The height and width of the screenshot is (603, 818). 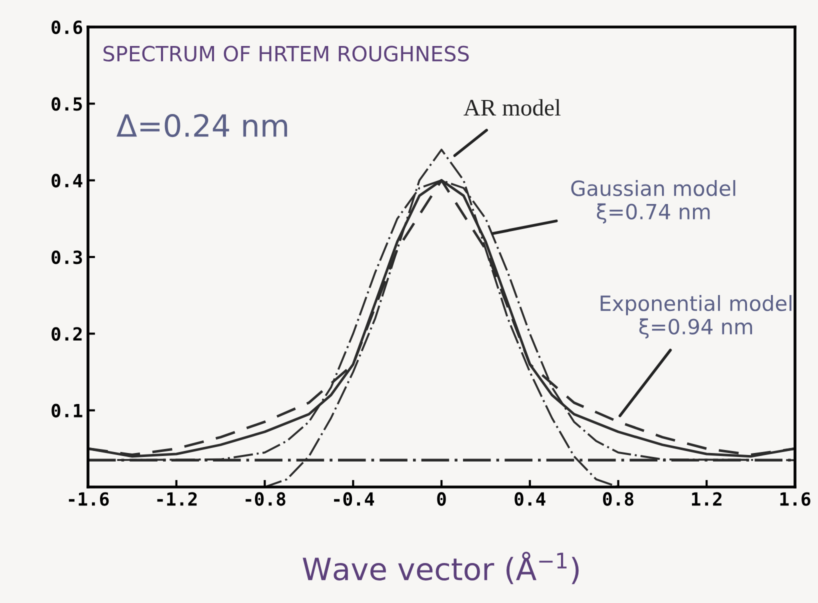 What do you see at coordinates (696, 317) in the screenshot?
I see `annotation: Exponential model ξ=0.94 nm` at bounding box center [696, 317].